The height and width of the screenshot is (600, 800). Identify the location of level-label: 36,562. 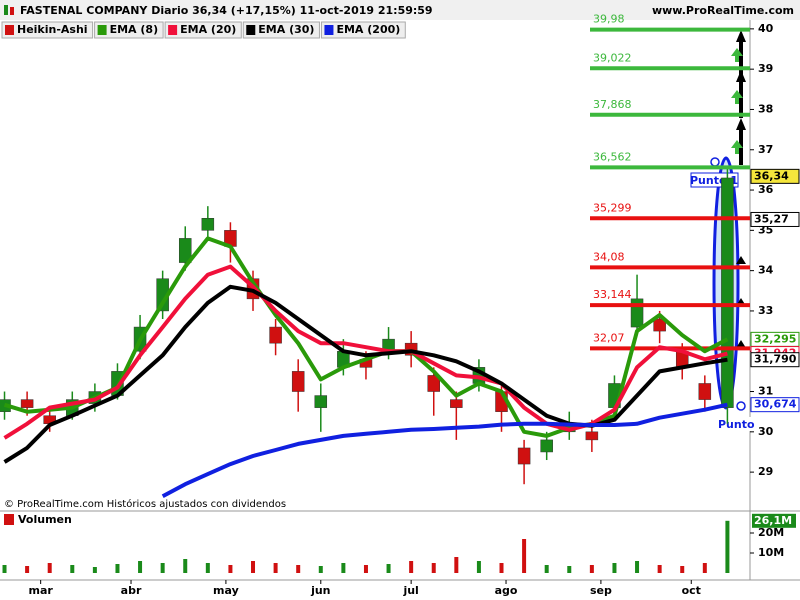
(612, 156).